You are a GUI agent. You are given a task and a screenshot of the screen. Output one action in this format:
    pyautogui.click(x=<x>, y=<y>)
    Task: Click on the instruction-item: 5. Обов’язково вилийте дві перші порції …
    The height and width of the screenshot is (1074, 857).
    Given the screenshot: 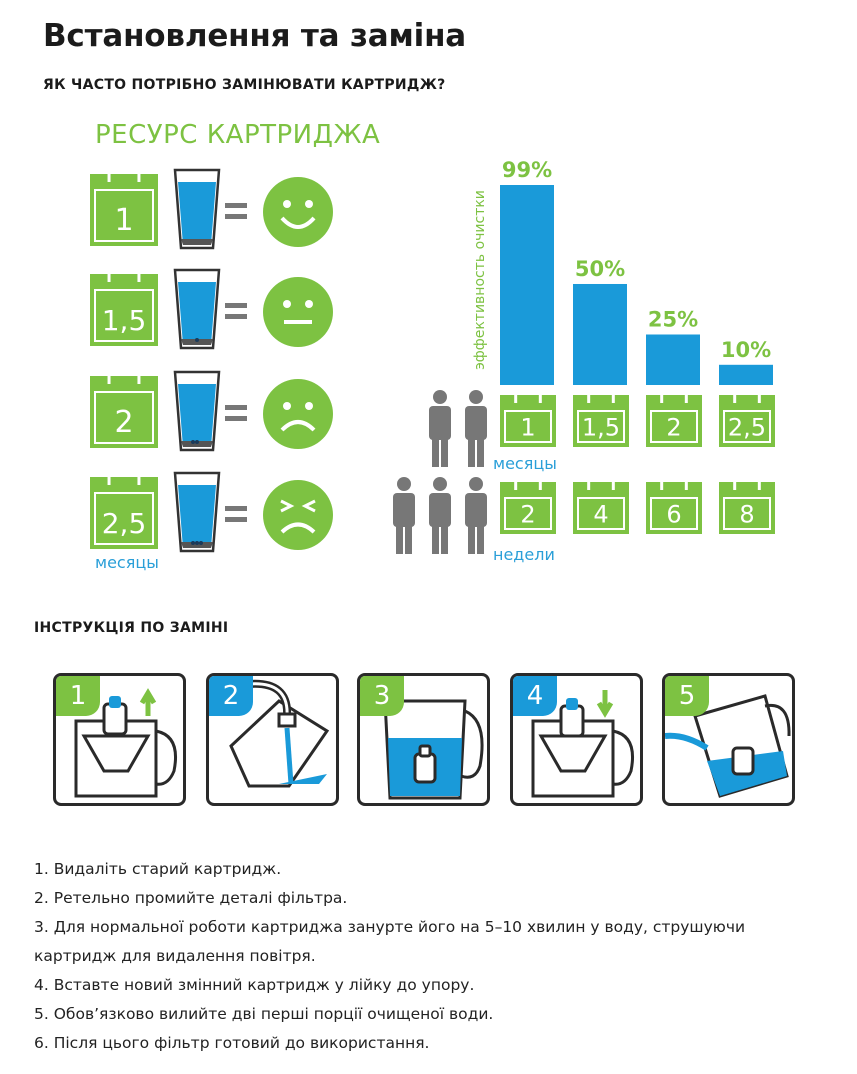 What is the action you would take?
    pyautogui.click(x=264, y=1014)
    